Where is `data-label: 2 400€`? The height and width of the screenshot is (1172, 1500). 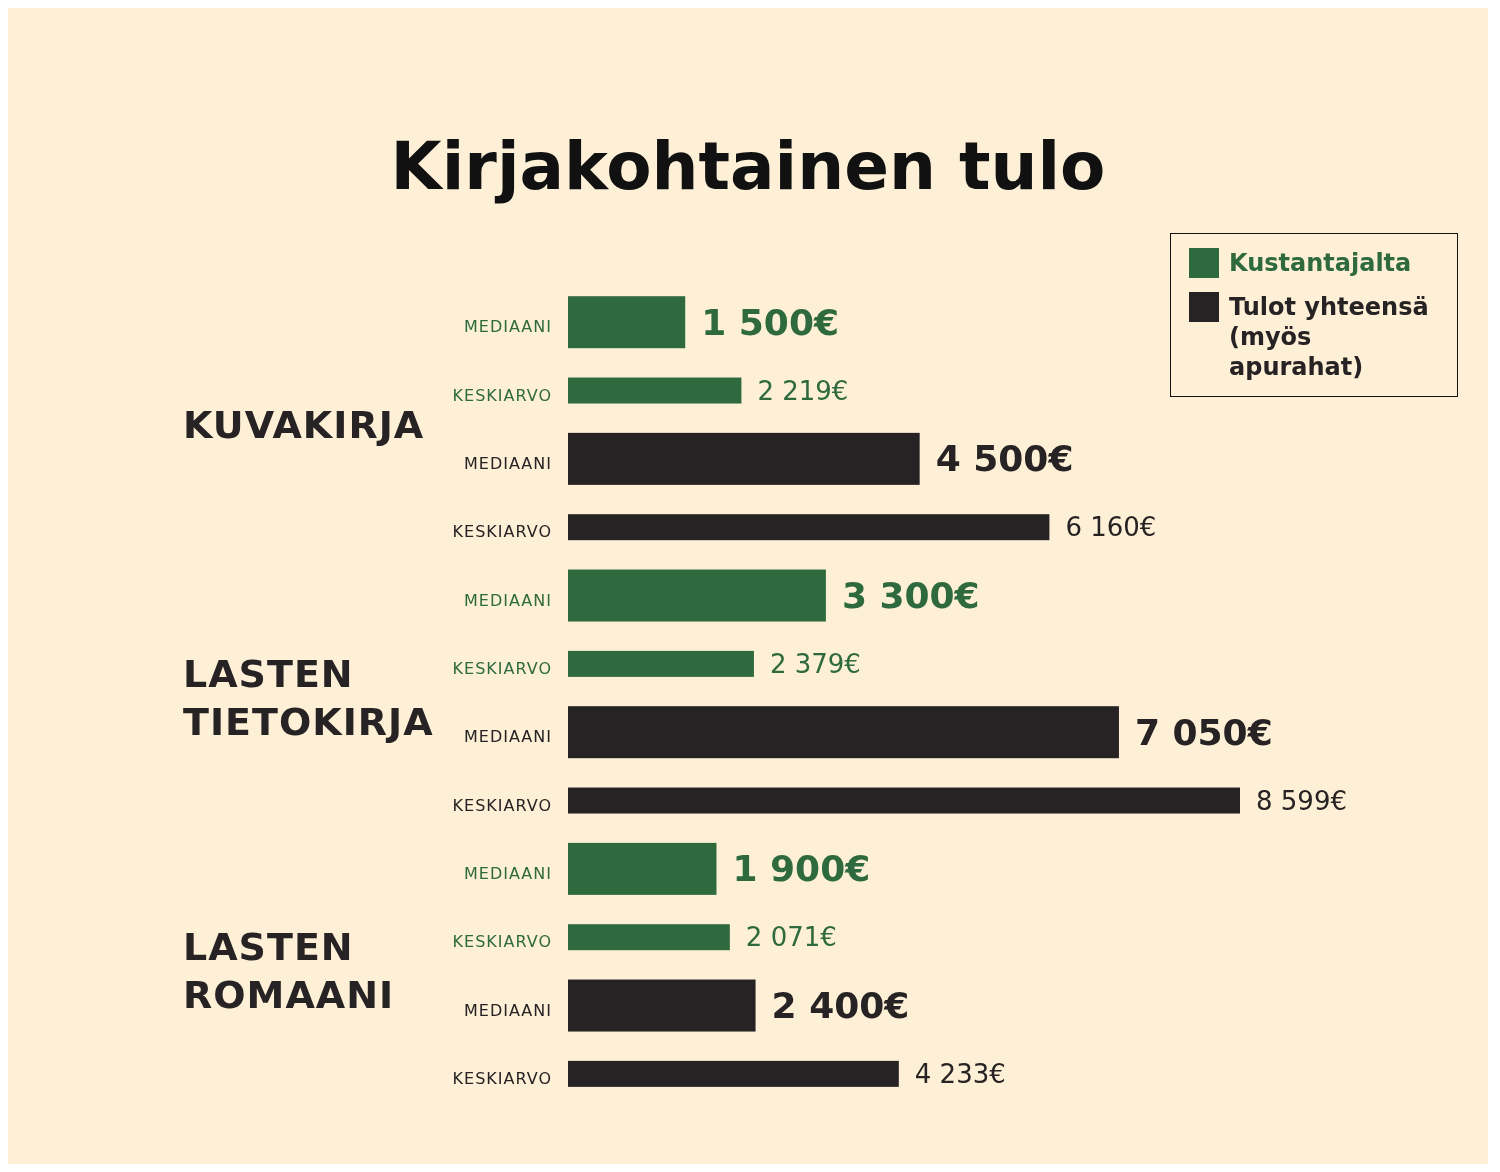
data-label: 2 400€ is located at coordinates (840, 1006).